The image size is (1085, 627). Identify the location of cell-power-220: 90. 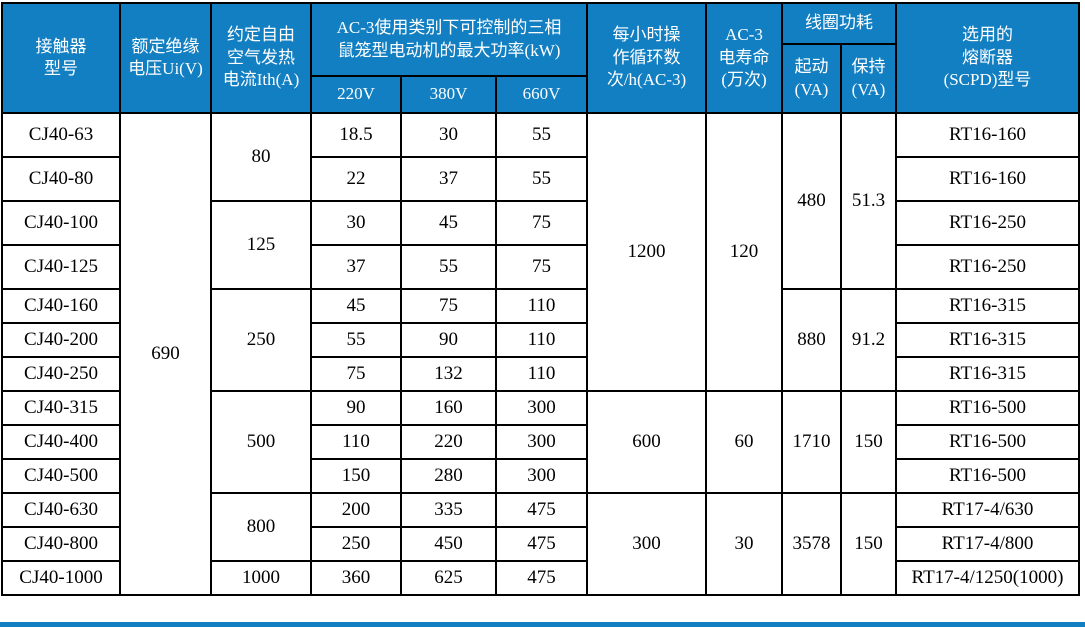
(356, 408).